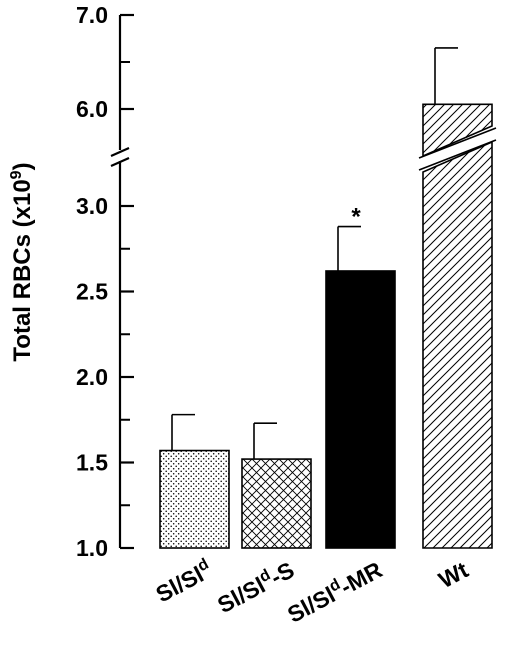 Image resolution: width=520 pixels, height=662 pixels. I want to click on y-tick-label: 1.5, so click(92, 463).